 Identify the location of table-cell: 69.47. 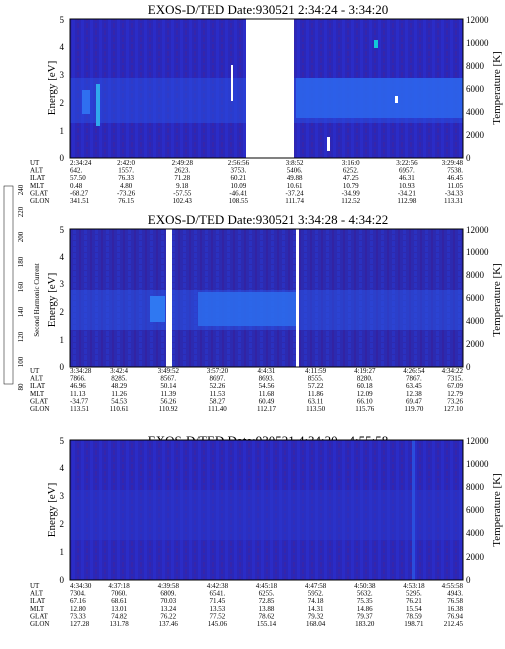
(414, 401).